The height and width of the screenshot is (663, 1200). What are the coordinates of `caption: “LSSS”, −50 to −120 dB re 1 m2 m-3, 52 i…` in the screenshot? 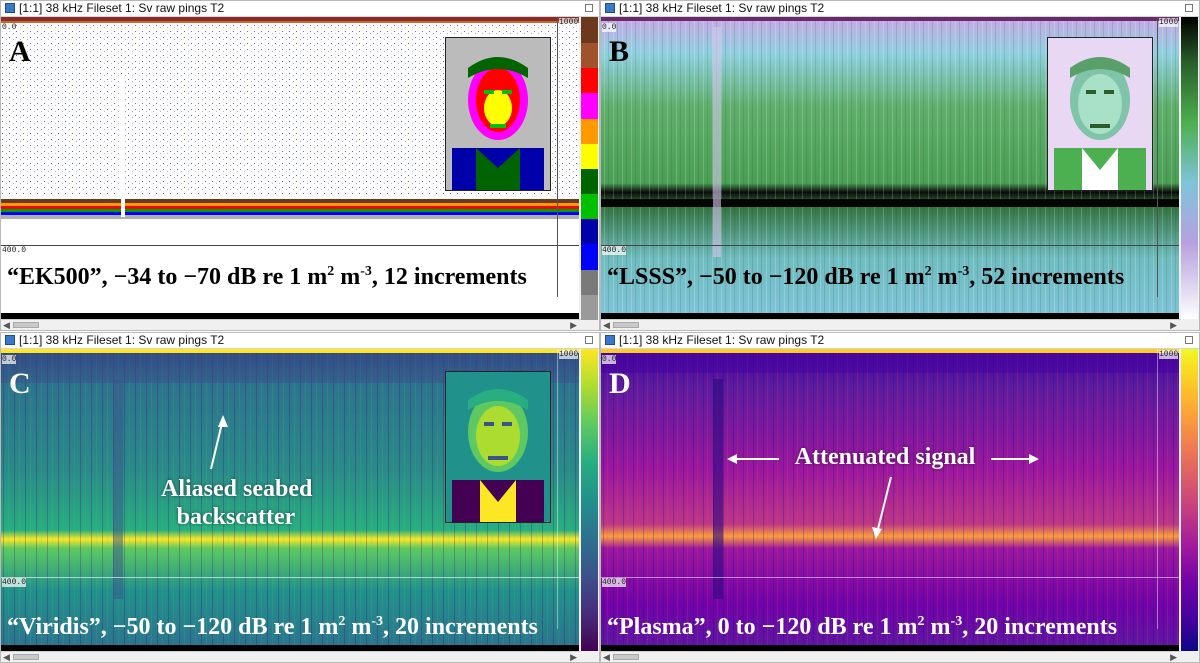 It's located at (865, 277).